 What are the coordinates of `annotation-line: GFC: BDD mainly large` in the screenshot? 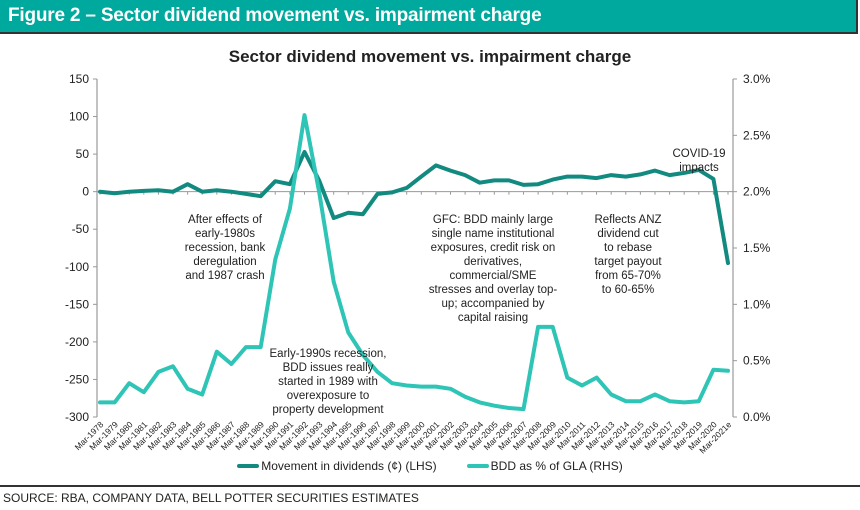 It's located at (493, 220).